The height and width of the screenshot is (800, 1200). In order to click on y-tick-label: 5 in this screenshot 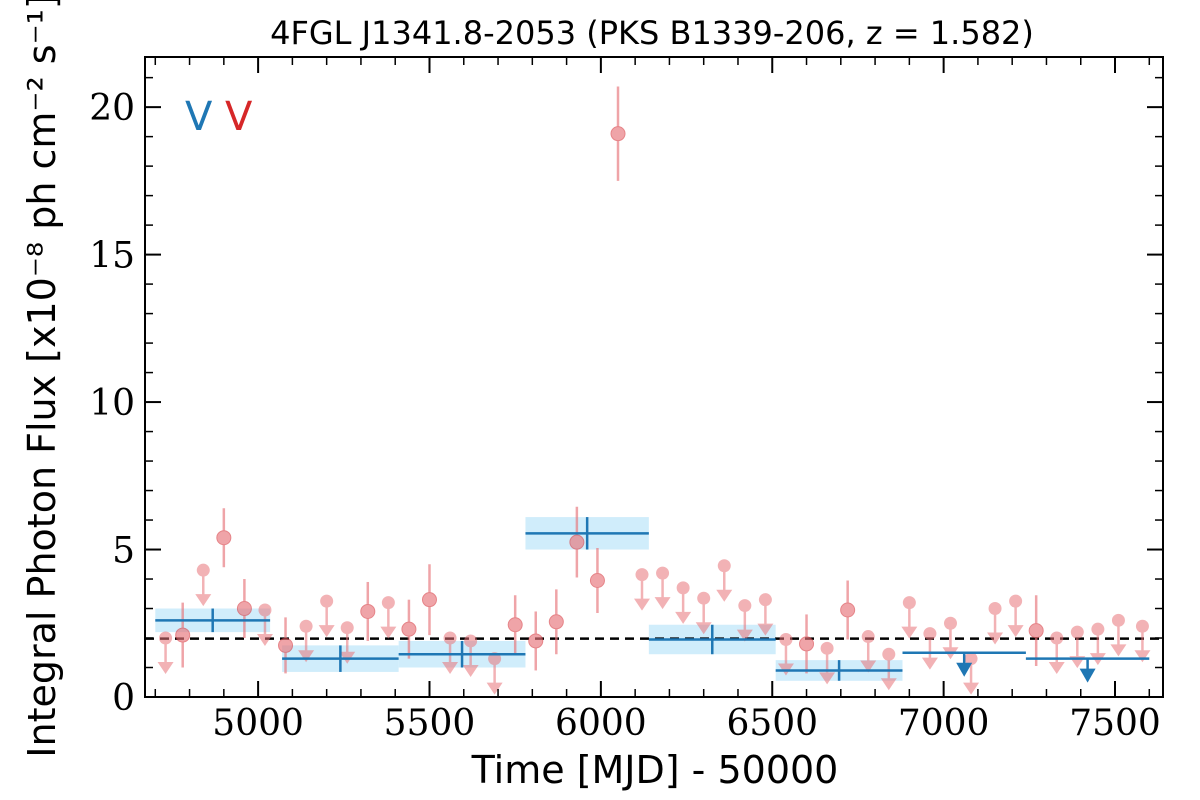, I will do `click(123, 551)`.